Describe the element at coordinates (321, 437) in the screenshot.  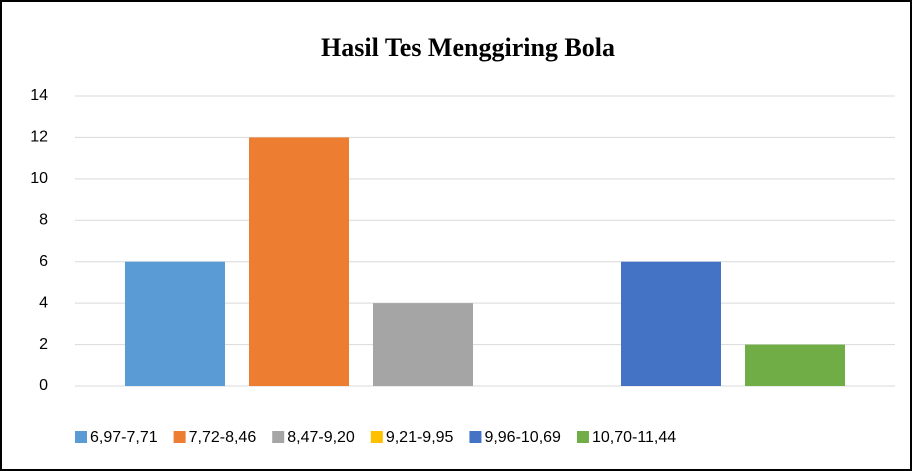
I see `legend-label: 8,47-9,20` at that location.